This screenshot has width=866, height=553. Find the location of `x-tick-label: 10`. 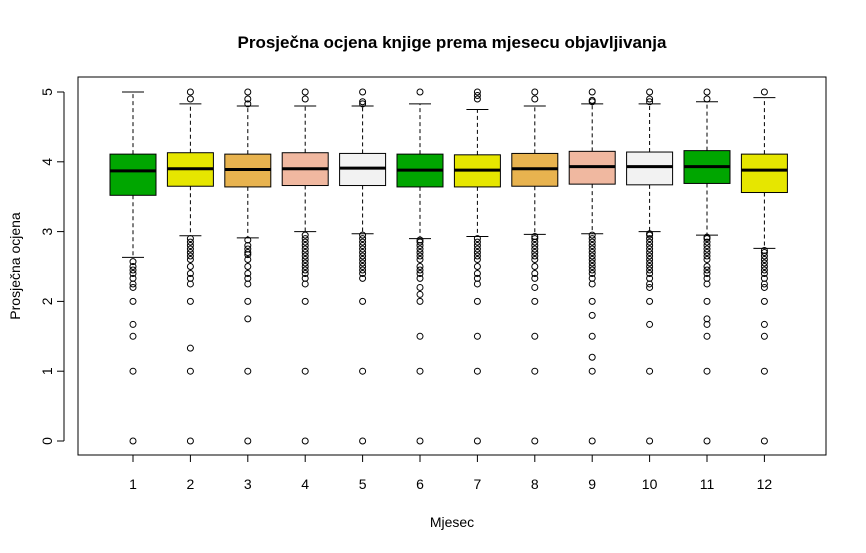

x-tick-label: 10 is located at coordinates (650, 484).